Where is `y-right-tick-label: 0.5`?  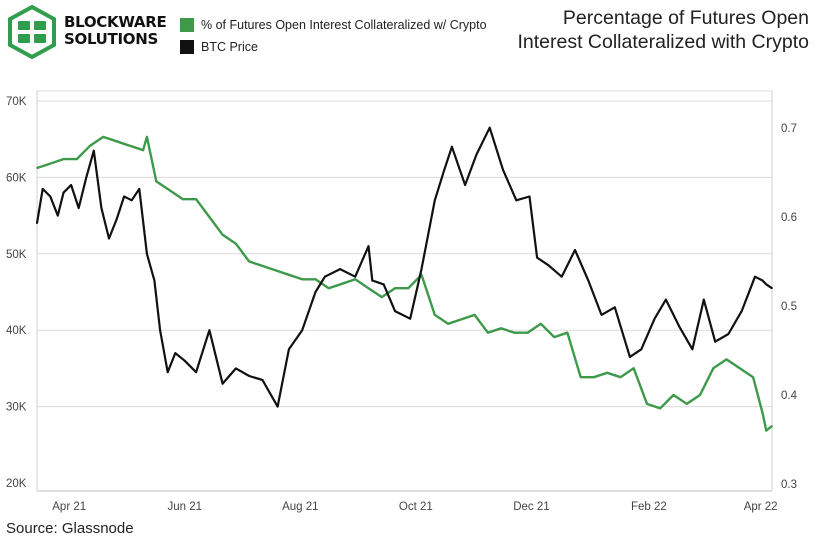
y-right-tick-label: 0.5 is located at coordinates (789, 307).